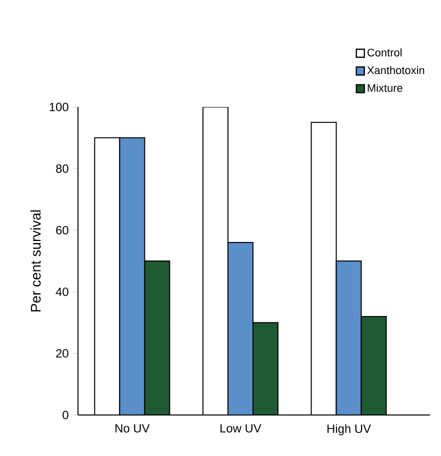  Describe the element at coordinates (241, 428) in the screenshot. I see `x-tick-label: Low UV` at that location.